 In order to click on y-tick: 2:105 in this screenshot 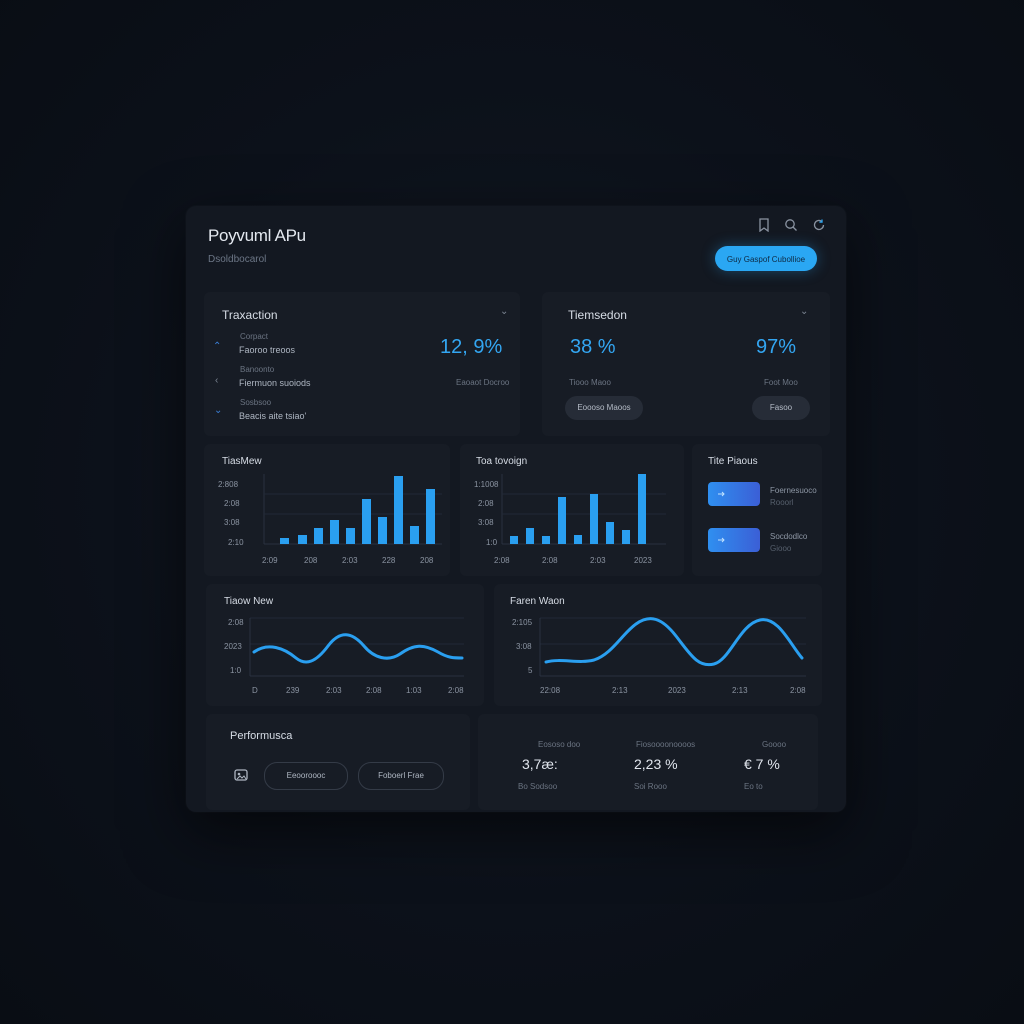, I will do `click(522, 622)`.